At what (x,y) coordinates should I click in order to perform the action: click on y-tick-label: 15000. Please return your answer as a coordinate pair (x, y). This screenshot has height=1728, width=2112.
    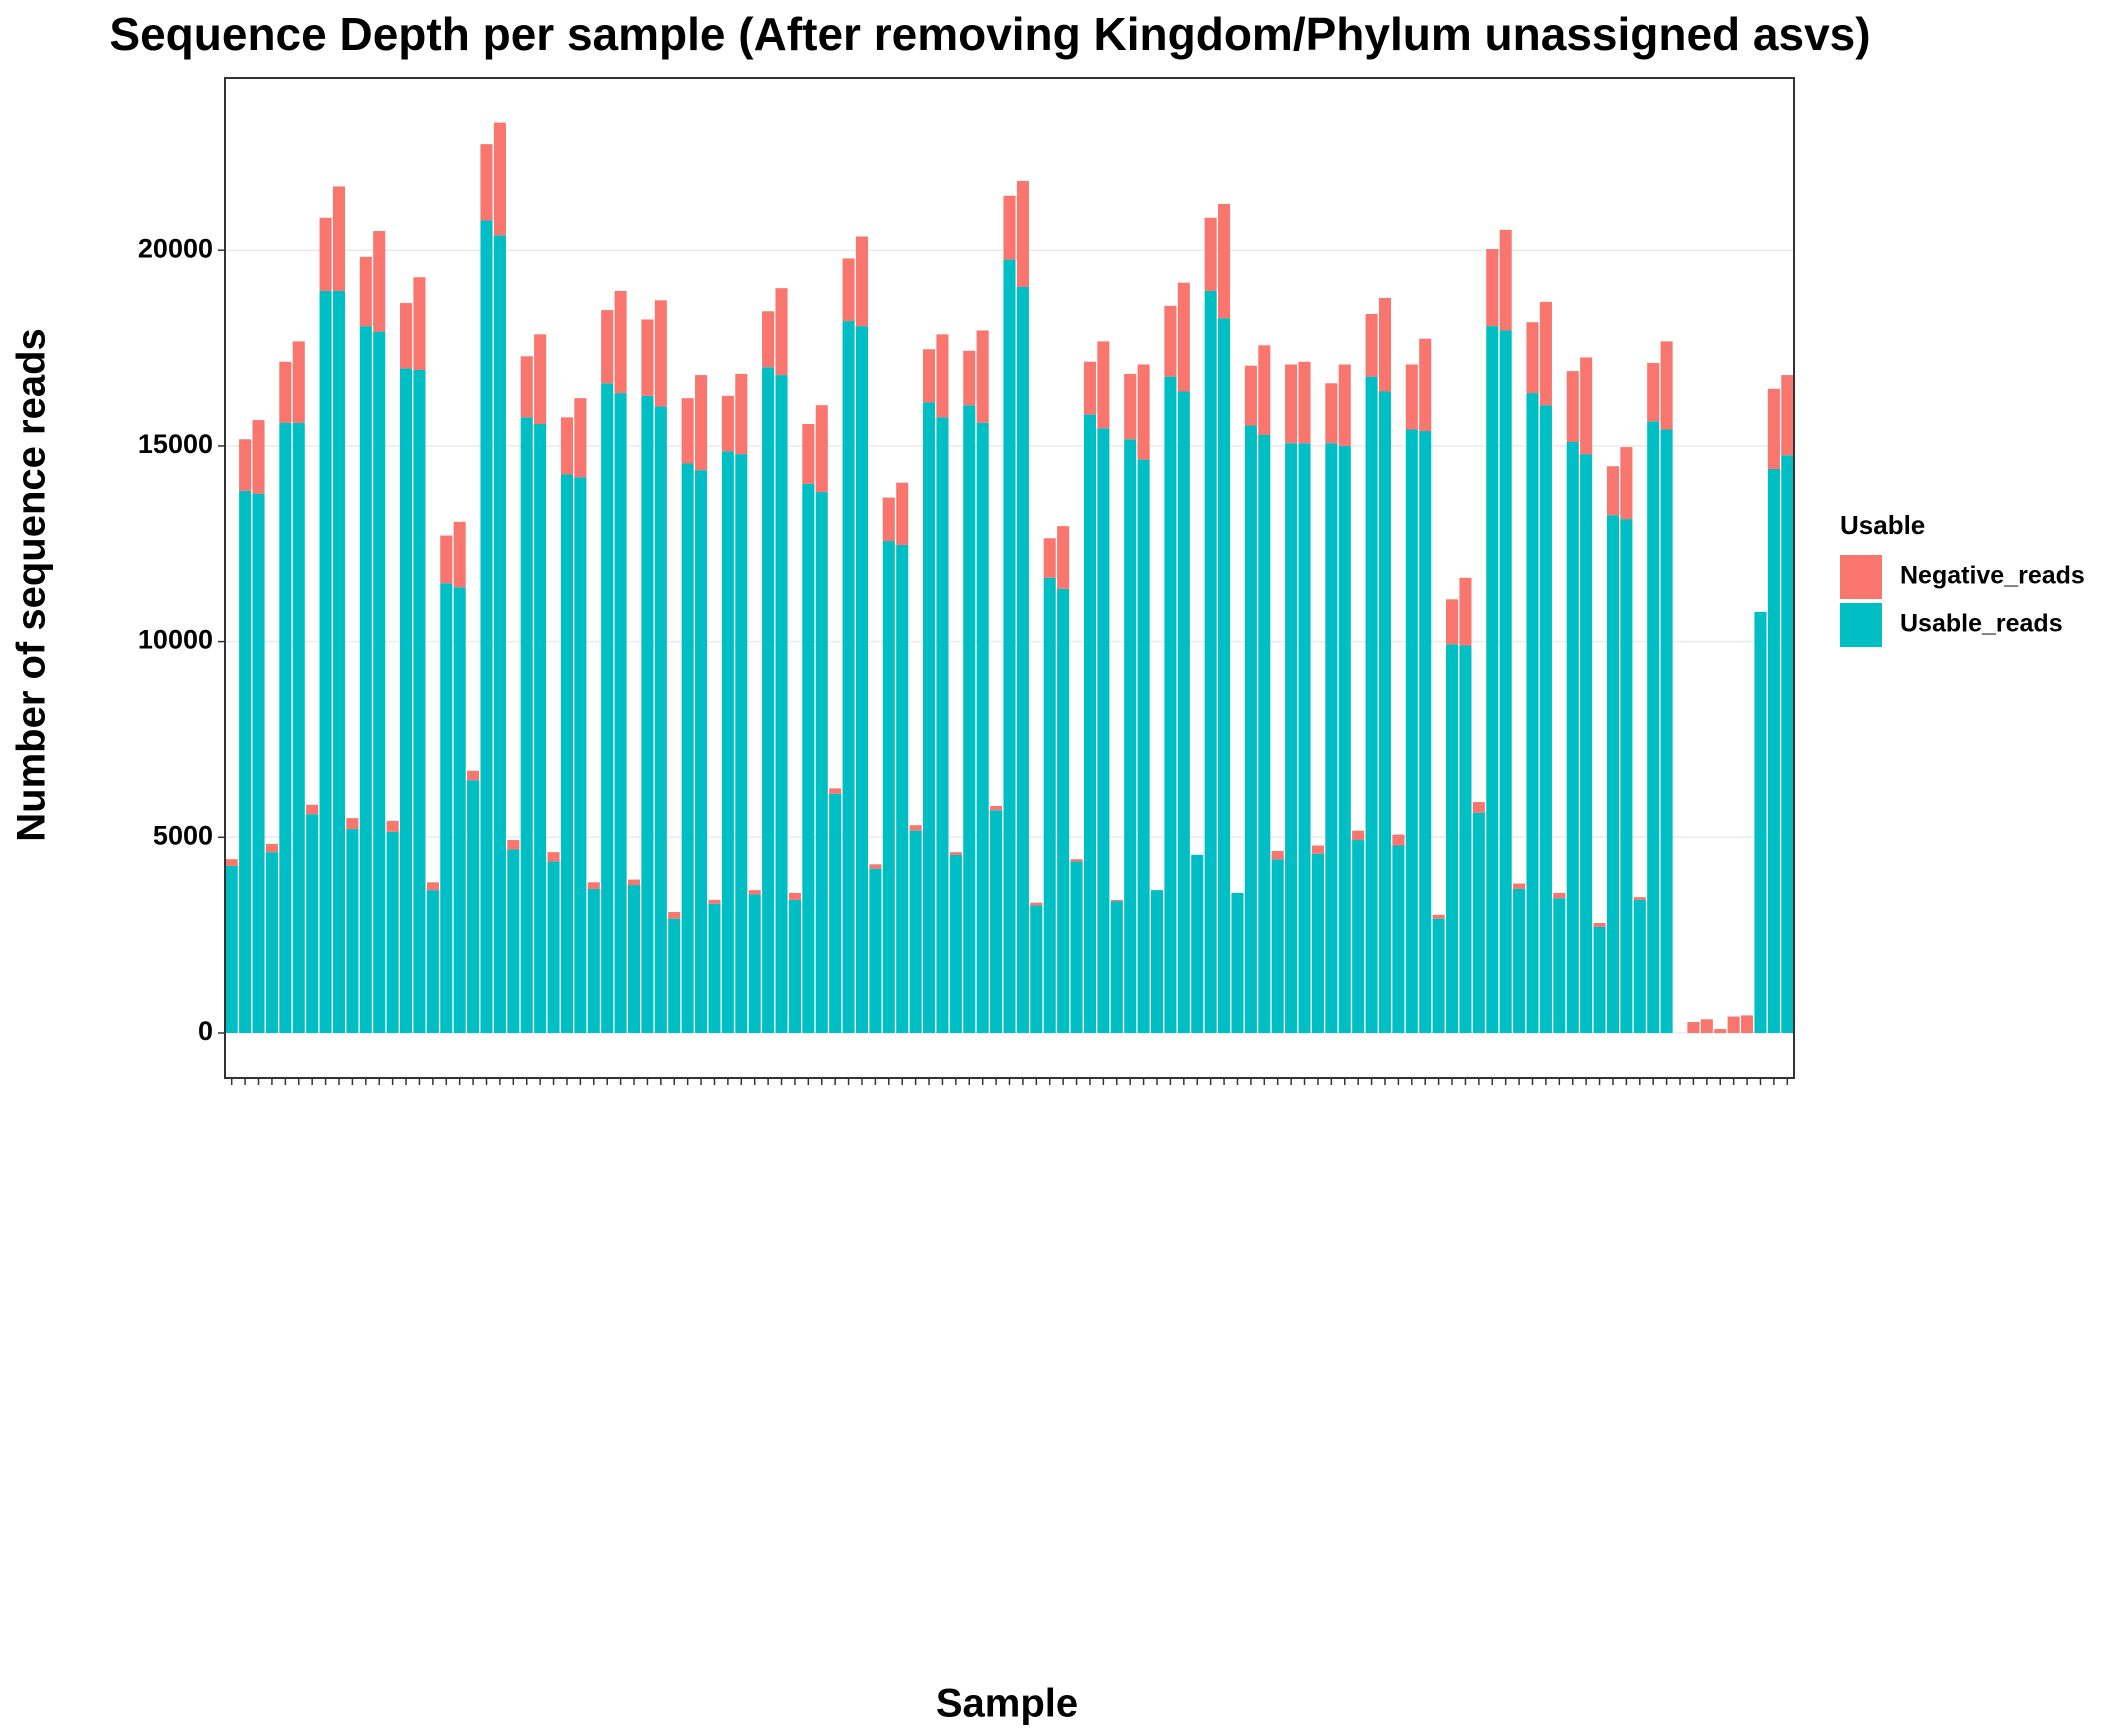
    Looking at the image, I should click on (175, 444).